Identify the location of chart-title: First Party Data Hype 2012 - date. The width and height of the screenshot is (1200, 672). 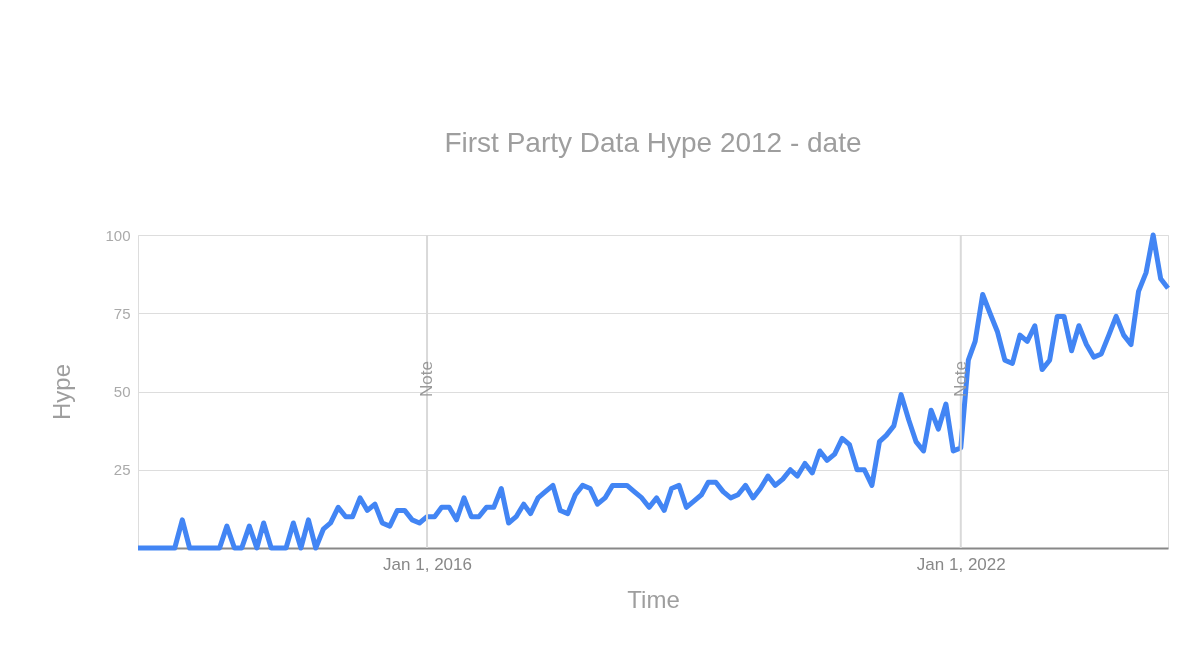
(653, 142).